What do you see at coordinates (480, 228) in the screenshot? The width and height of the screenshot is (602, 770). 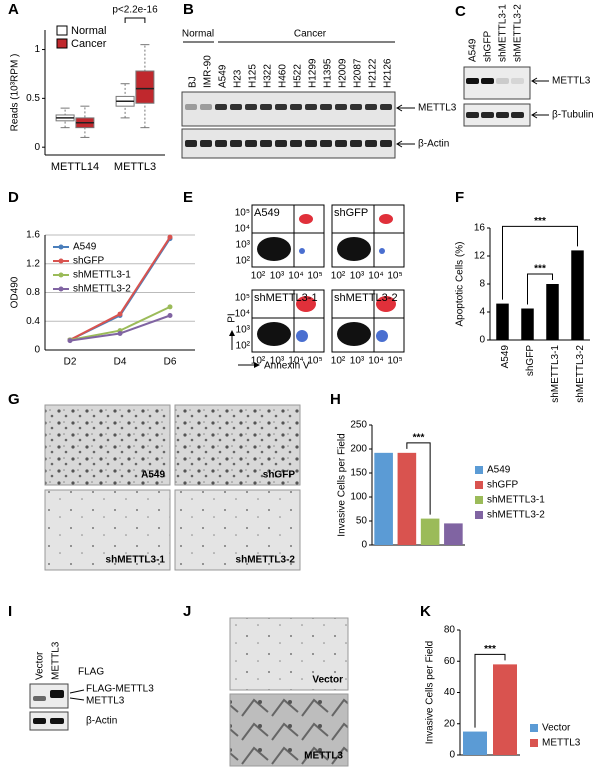 I see `y-tick-label: 16` at bounding box center [480, 228].